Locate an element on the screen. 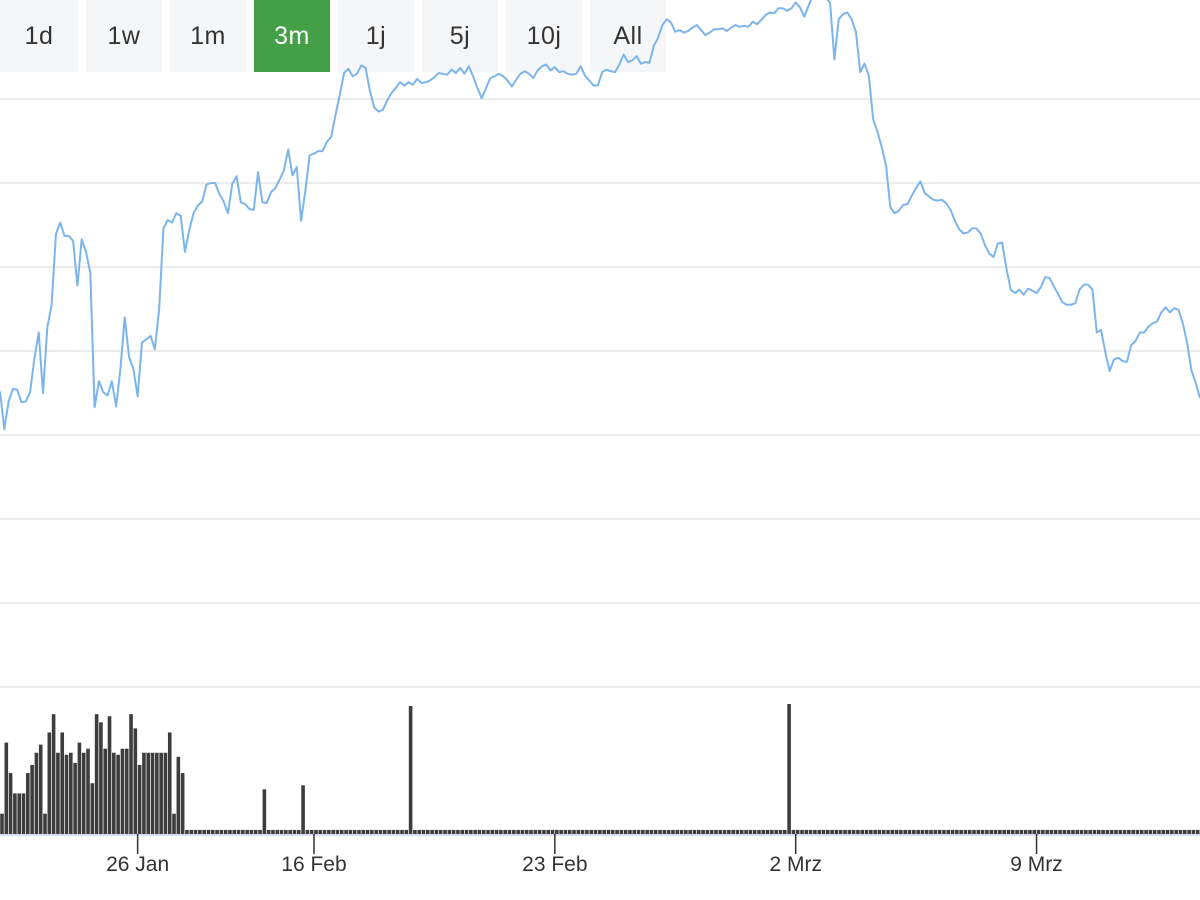  range-selector: 1d 1w 1m 3m 1j 5j 10j All is located at coordinates (337, 36).